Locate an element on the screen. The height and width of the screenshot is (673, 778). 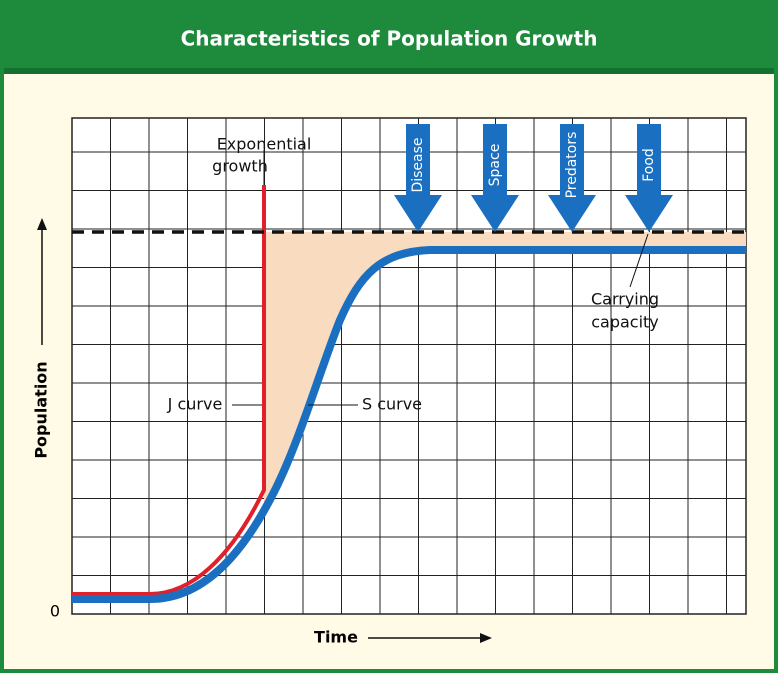
origin-label: 0 is located at coordinates (55, 611).